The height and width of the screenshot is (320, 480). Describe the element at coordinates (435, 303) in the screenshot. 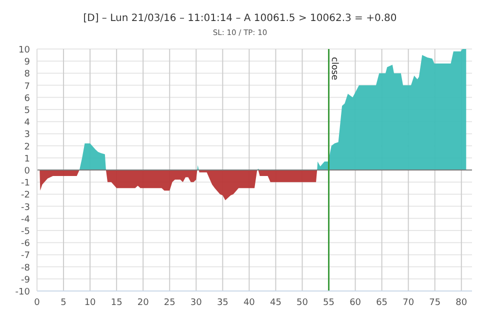

I see `x-tick-label: 75` at that location.